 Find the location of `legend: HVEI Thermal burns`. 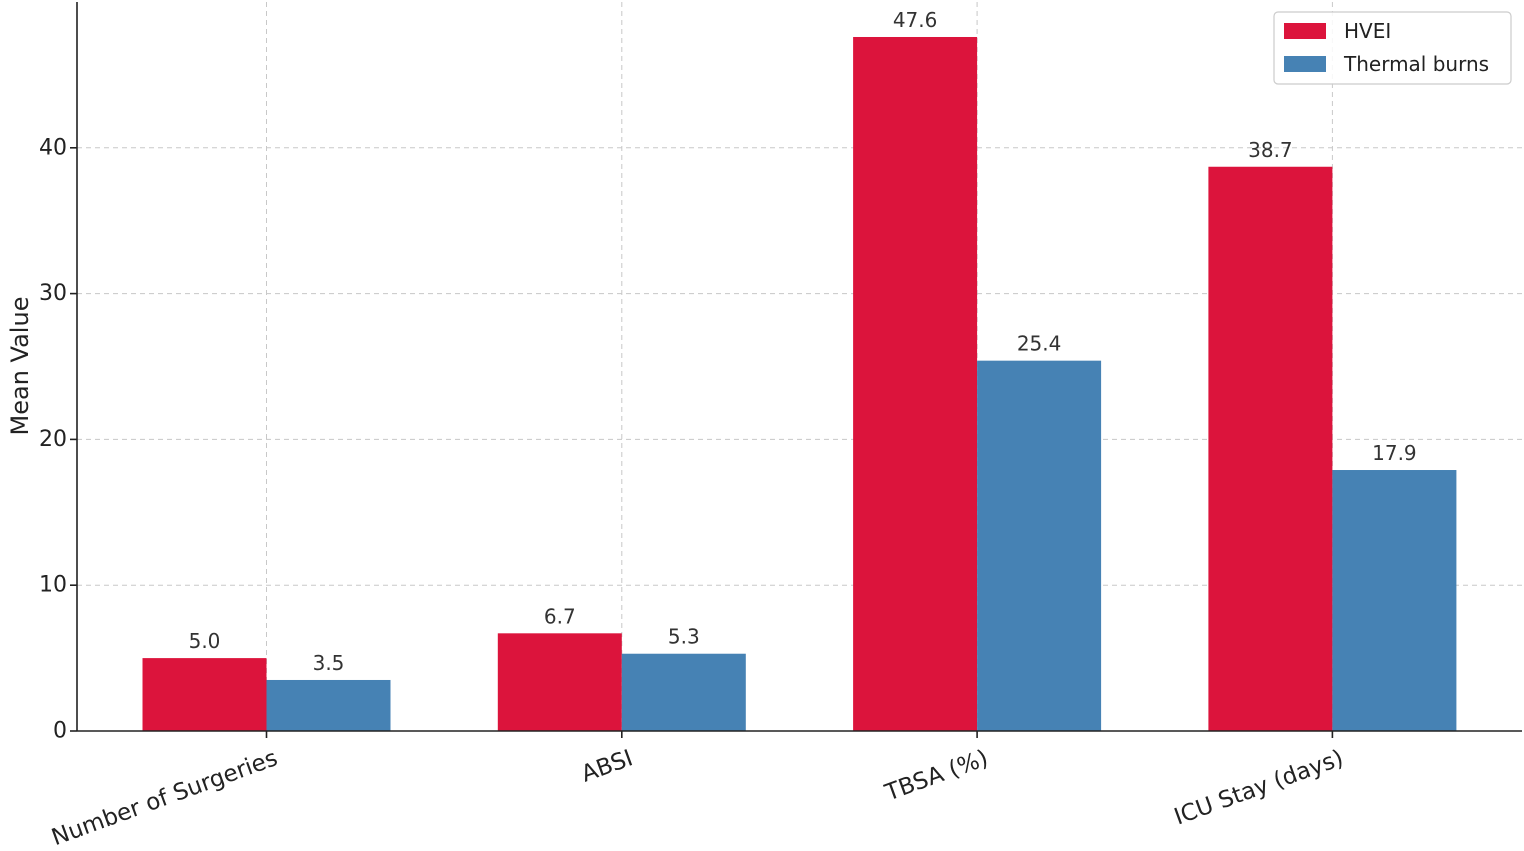

legend: HVEI Thermal burns is located at coordinates (1392, 48).